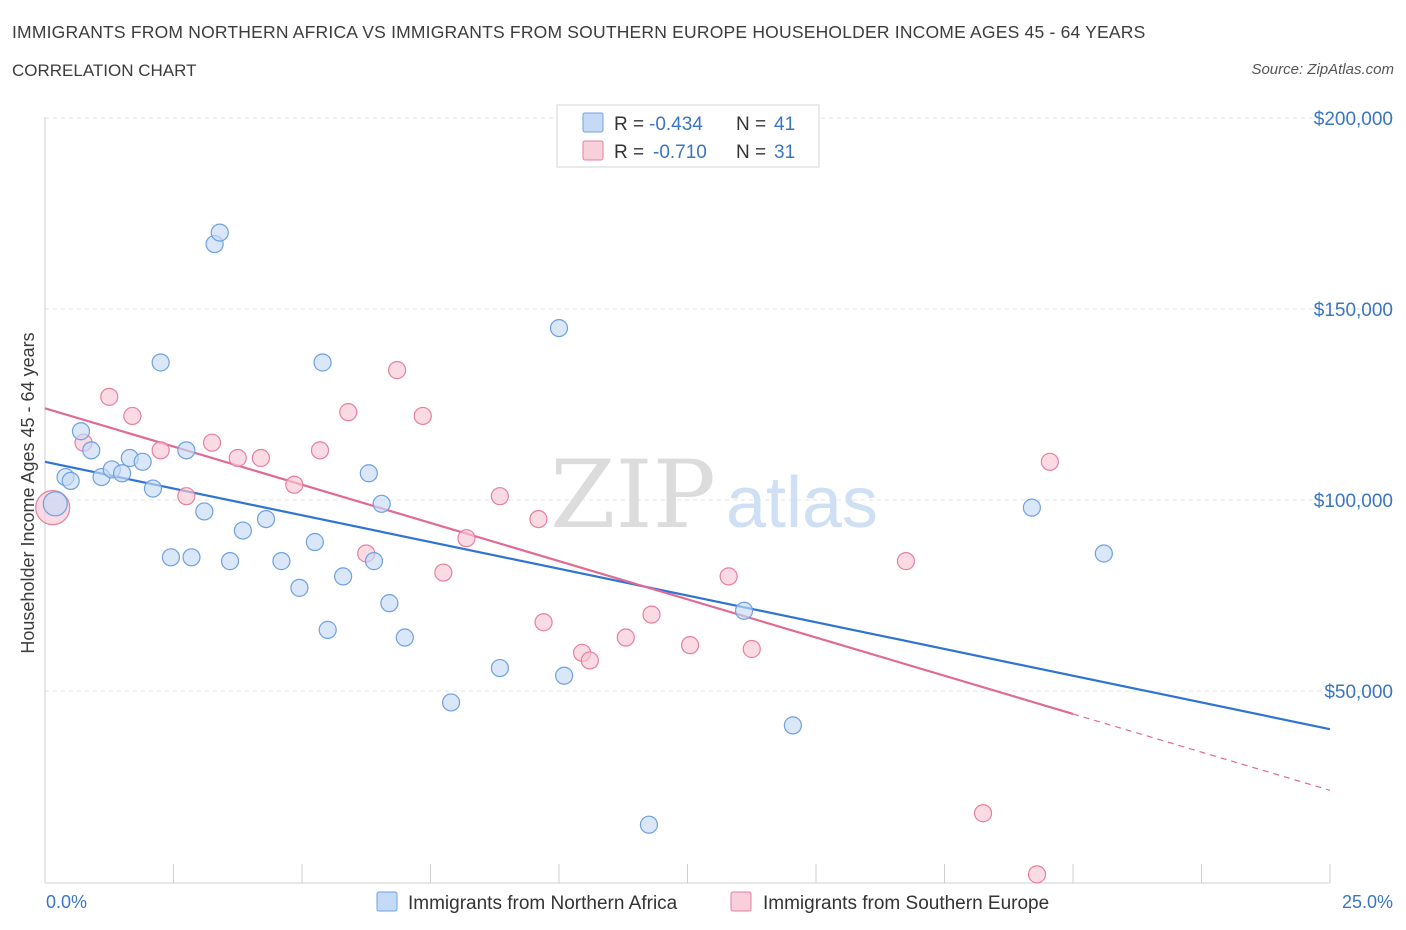 The width and height of the screenshot is (1406, 930). Describe the element at coordinates (741, 901) in the screenshot. I see `series-legend-swatch-southern-europe` at that location.